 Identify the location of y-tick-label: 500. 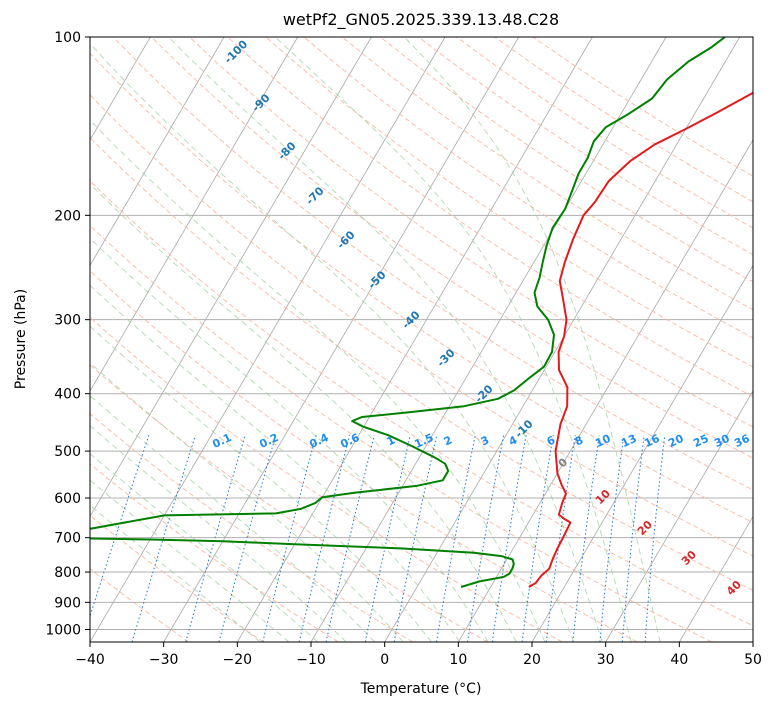
(67, 452).